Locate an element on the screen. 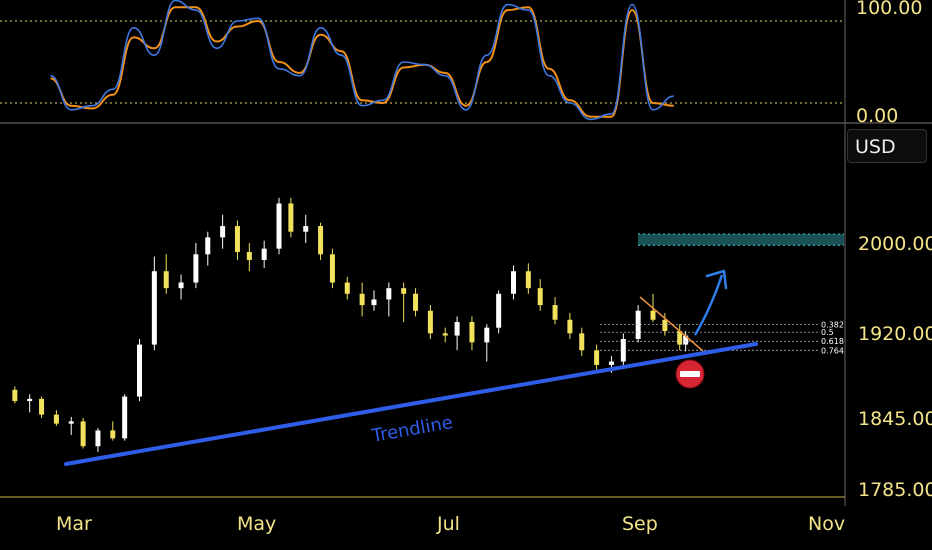  time-tick-nov: Nov is located at coordinates (826, 524).